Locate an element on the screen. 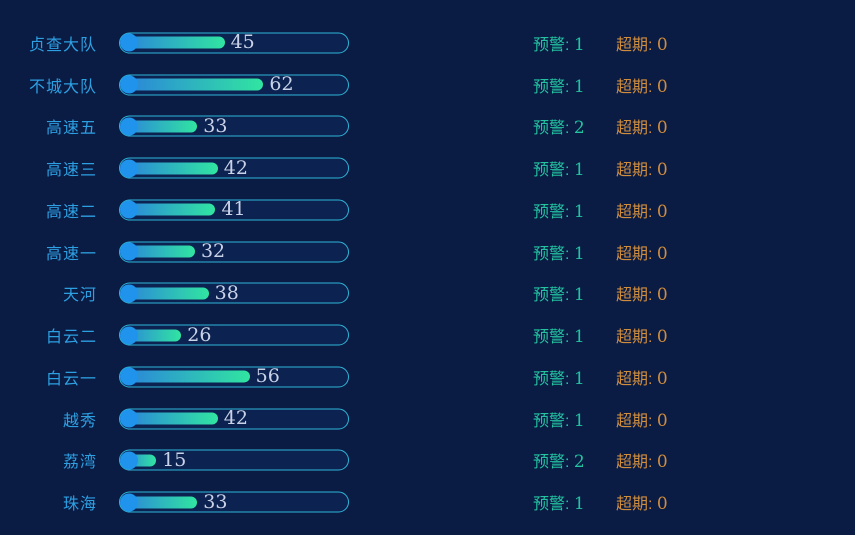 The height and width of the screenshot is (535, 855). progress-value: 15 is located at coordinates (174, 459).